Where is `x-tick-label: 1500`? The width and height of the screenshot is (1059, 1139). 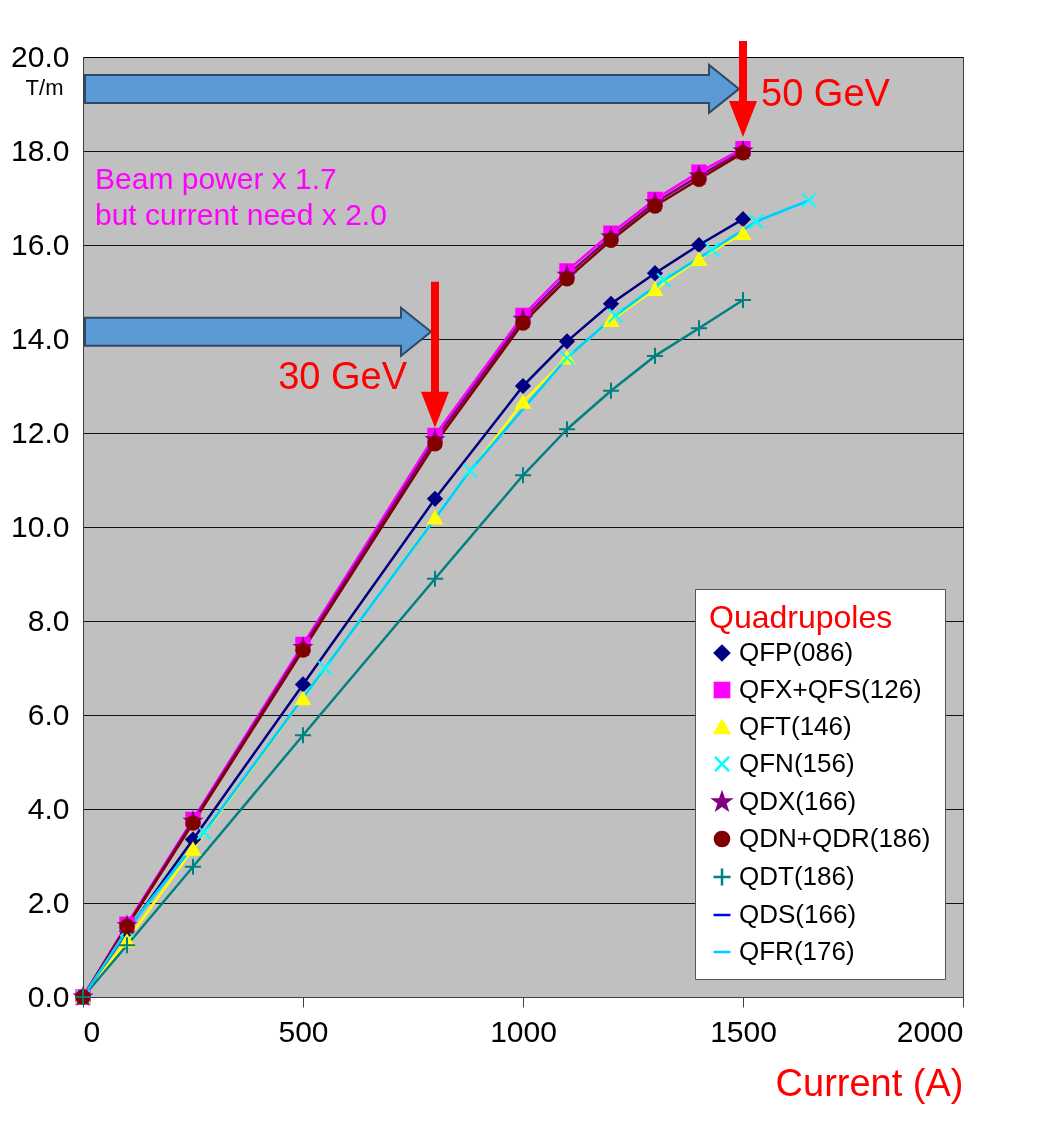 x-tick-label: 1500 is located at coordinates (743, 1031).